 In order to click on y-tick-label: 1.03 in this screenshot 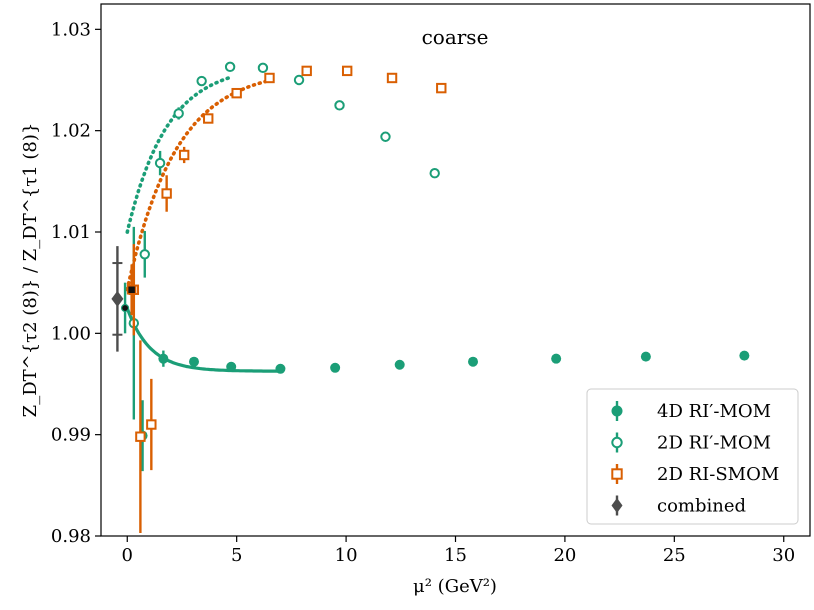, I will do `click(71, 29)`.